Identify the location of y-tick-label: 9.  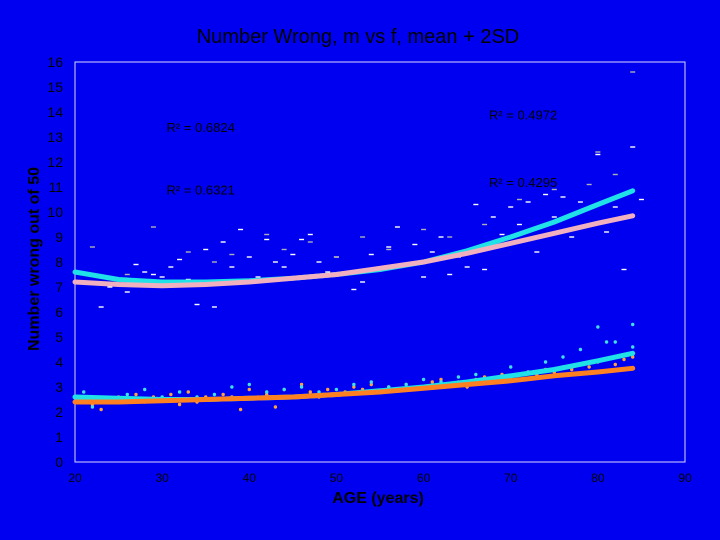
(59, 237).